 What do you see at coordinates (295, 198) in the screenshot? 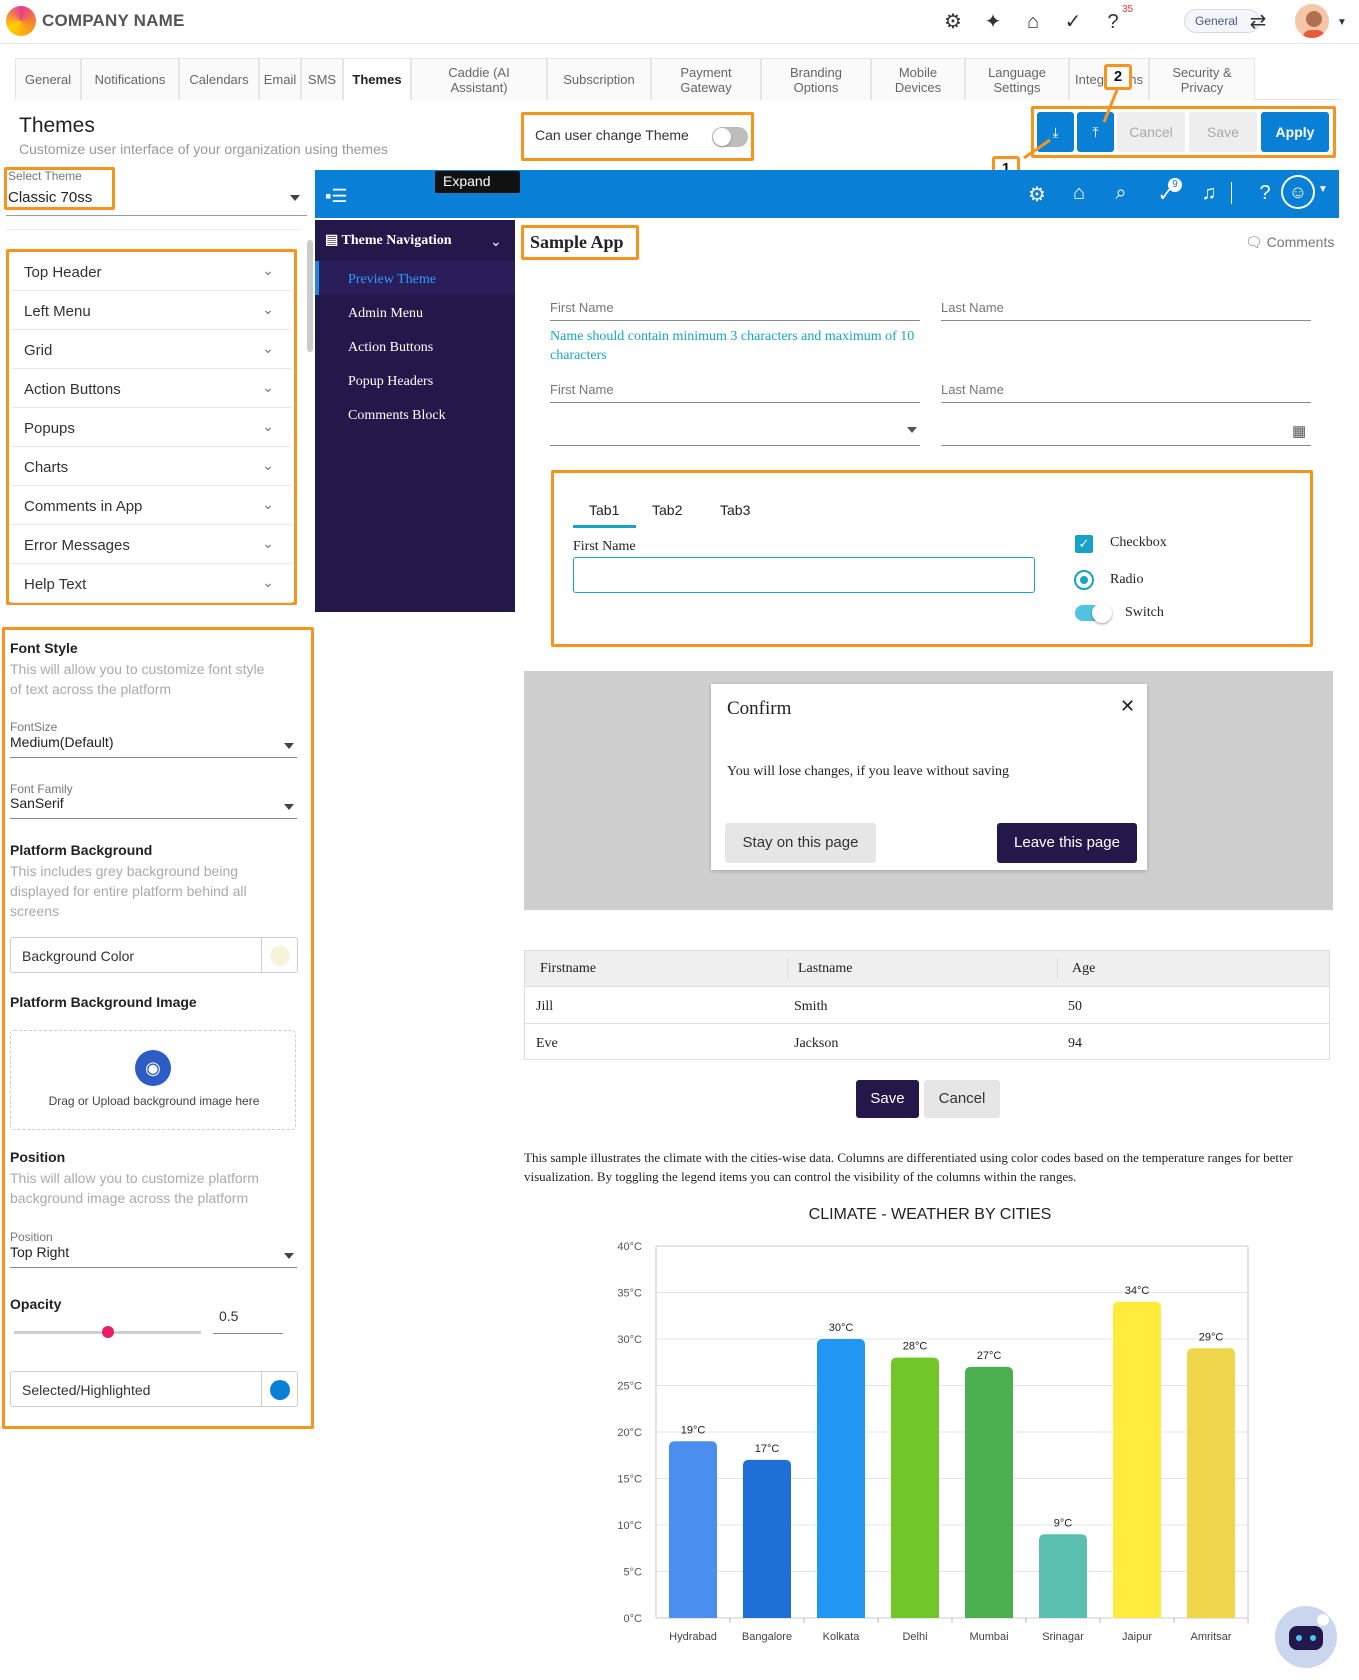
I see `select-theme-caret-icon` at bounding box center [295, 198].